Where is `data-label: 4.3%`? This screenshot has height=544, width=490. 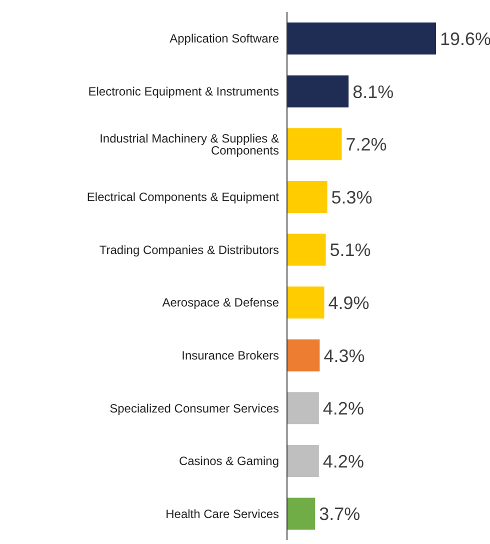
data-label: 4.3% is located at coordinates (344, 356).